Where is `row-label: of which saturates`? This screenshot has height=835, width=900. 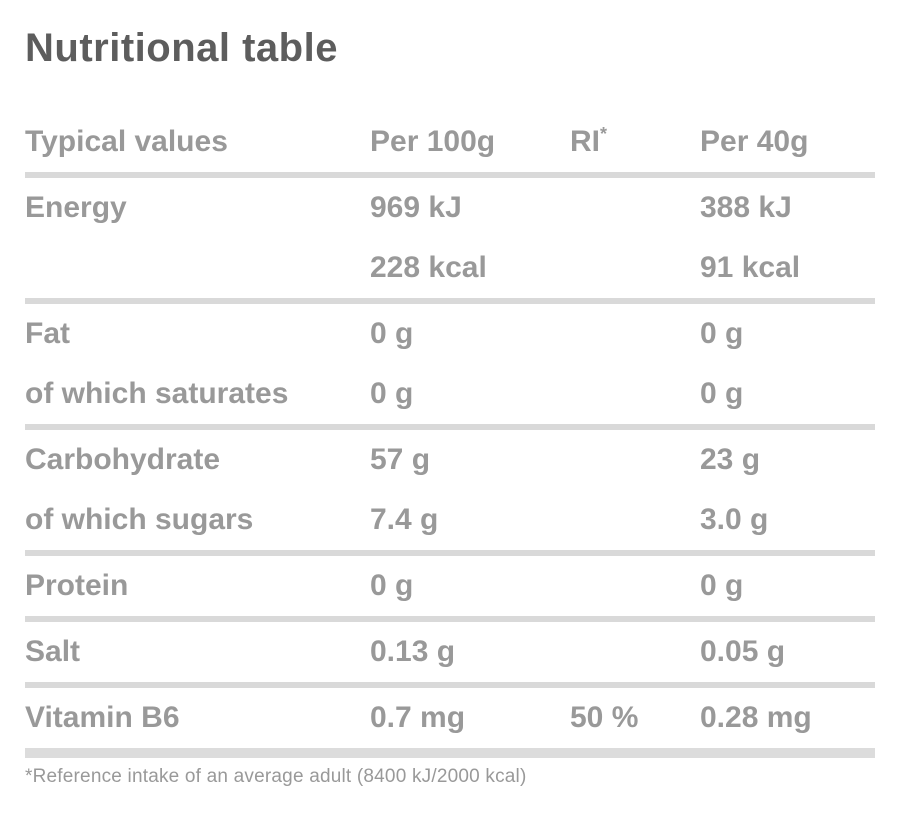 row-label: of which saturates is located at coordinates (157, 393).